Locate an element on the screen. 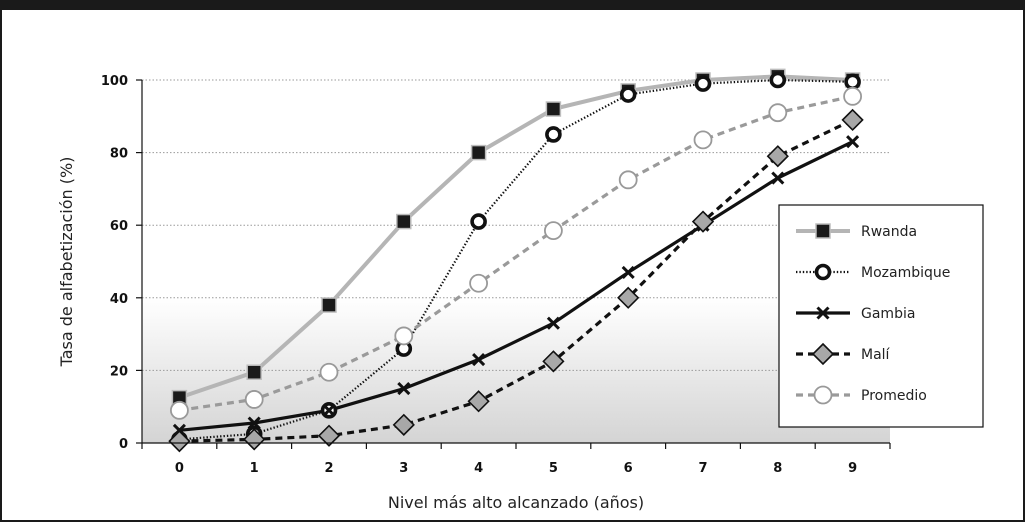  legend-marker-mozambique is located at coordinates (823, 272).